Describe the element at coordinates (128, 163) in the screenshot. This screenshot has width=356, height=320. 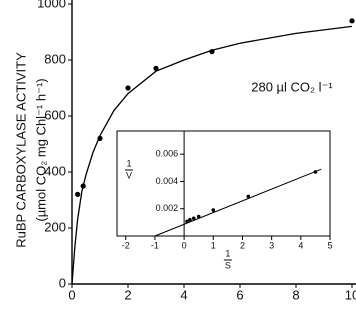
I see `y_label-numerator: 1` at that location.